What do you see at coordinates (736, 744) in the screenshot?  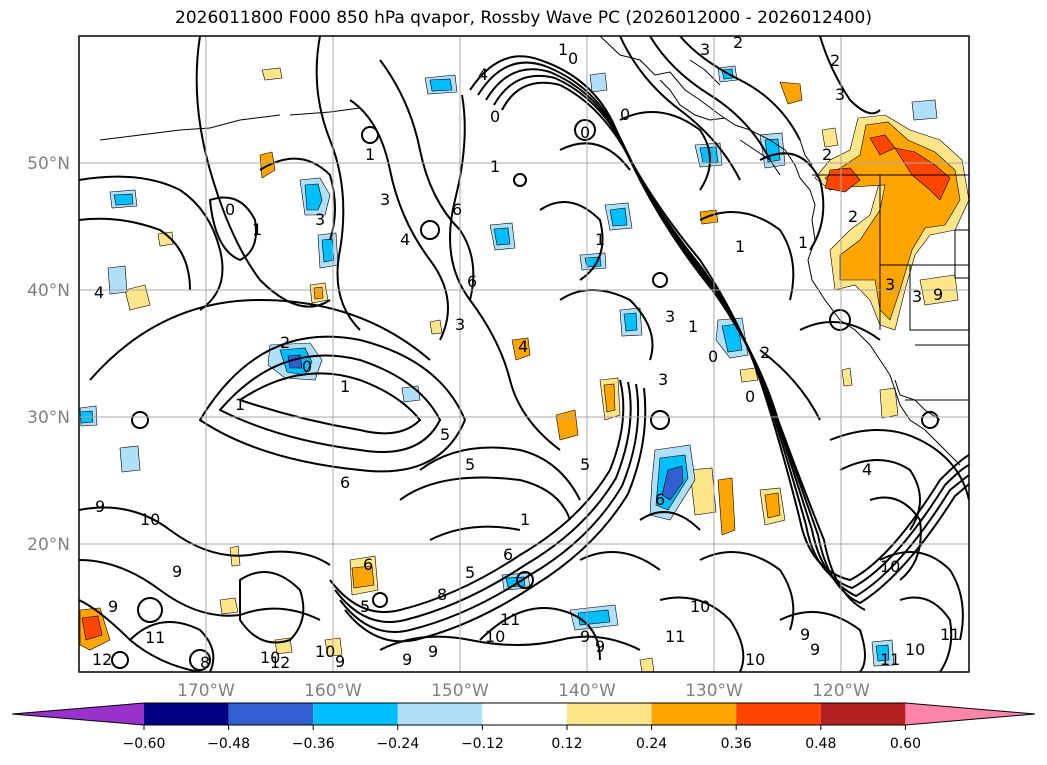 I see `colorbar-tick-label: 0.36` at bounding box center [736, 744].